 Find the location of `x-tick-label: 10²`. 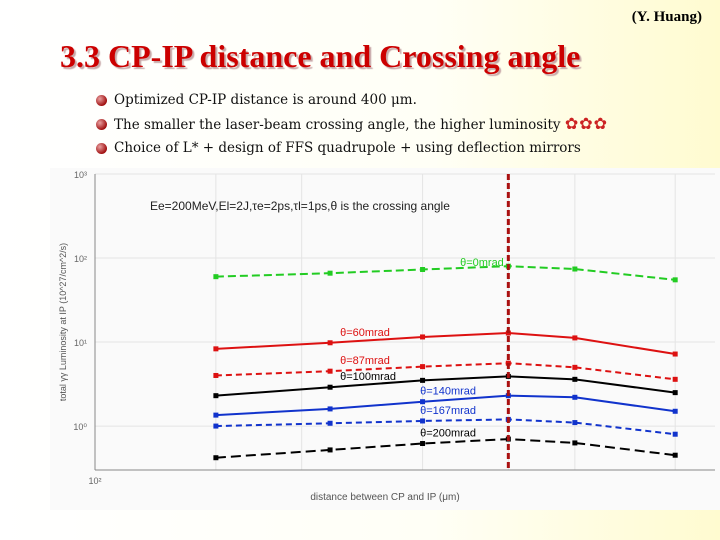

x-tick-label: 10² is located at coordinates (94, 481).